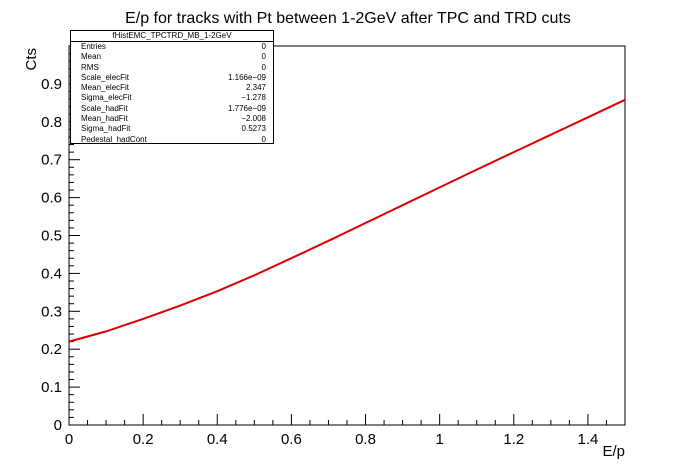 This screenshot has height=472, width=696. What do you see at coordinates (51, 84) in the screenshot?
I see `y-tick-label: 0.9` at bounding box center [51, 84].